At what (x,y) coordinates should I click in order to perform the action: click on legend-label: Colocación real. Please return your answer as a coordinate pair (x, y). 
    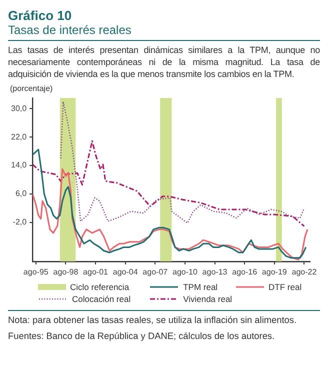
    Looking at the image, I should click on (101, 299).